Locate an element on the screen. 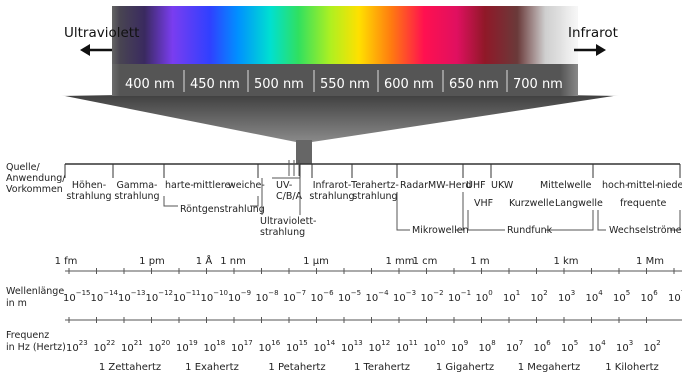  wavelength-exponent: 10−11 is located at coordinates (187, 296).